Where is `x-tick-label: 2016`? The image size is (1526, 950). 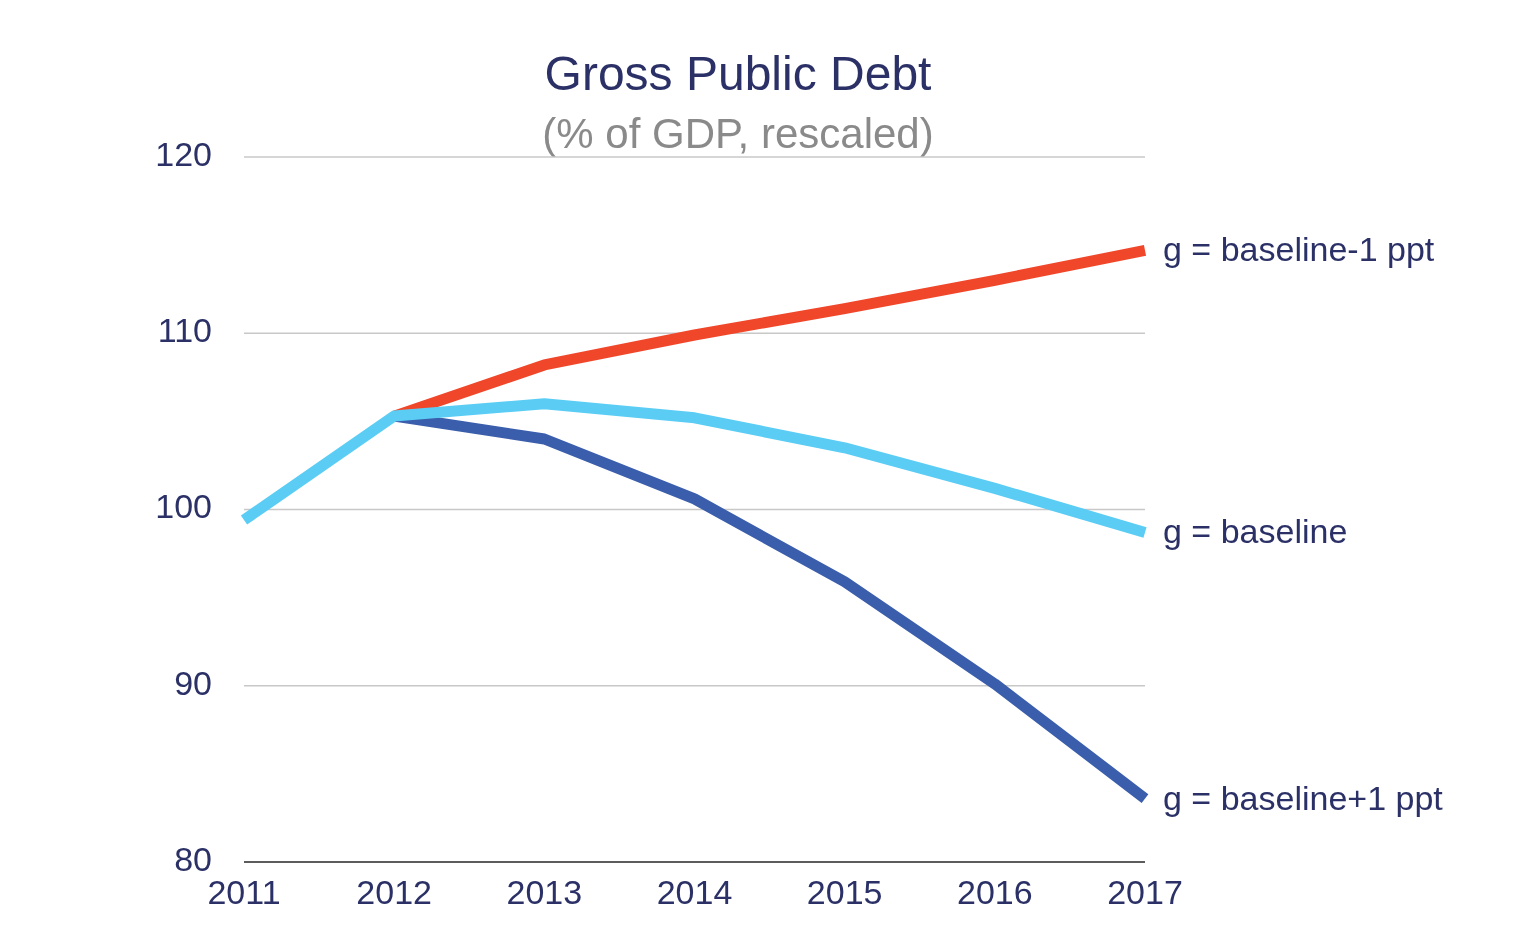 x-tick-label: 2016 is located at coordinates (995, 892).